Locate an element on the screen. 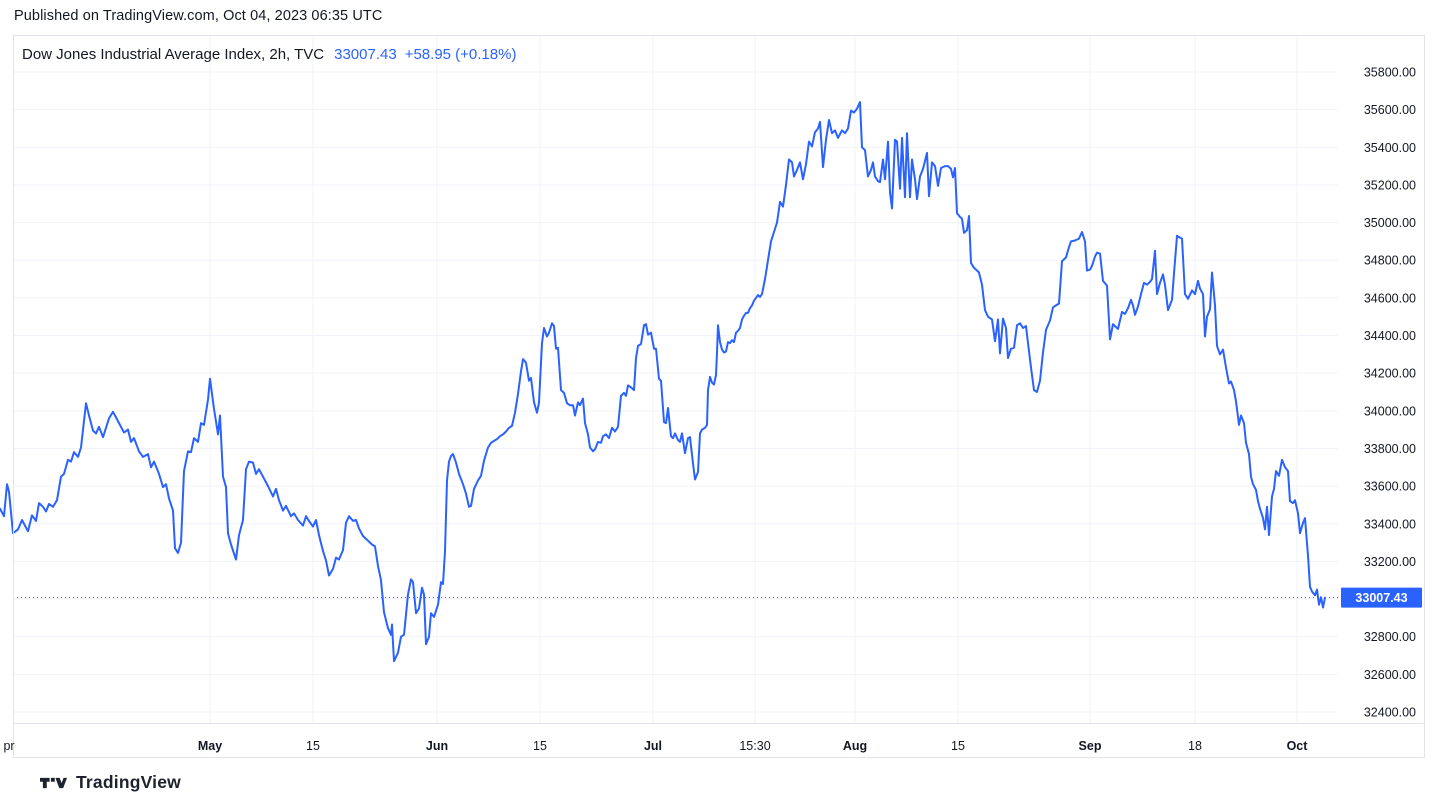 The image size is (1438, 807). tradingview-brand-text: TradingView is located at coordinates (128, 782).